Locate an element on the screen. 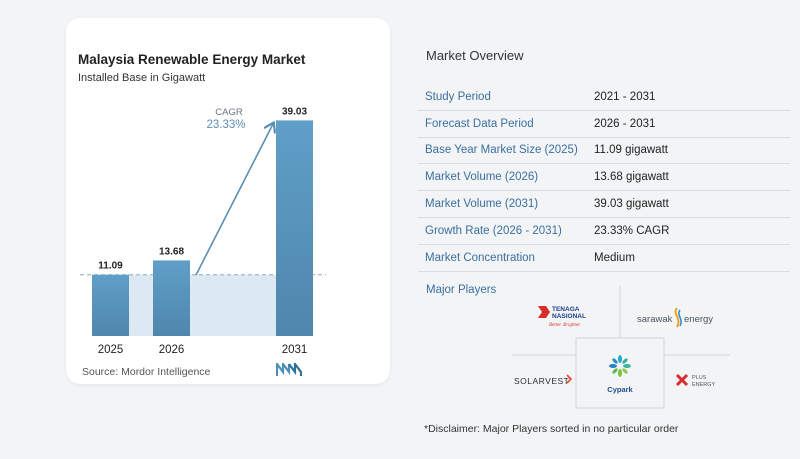 The height and width of the screenshot is (459, 800). chart-title: Malaysia Renewable Energy Market is located at coordinates (192, 59).